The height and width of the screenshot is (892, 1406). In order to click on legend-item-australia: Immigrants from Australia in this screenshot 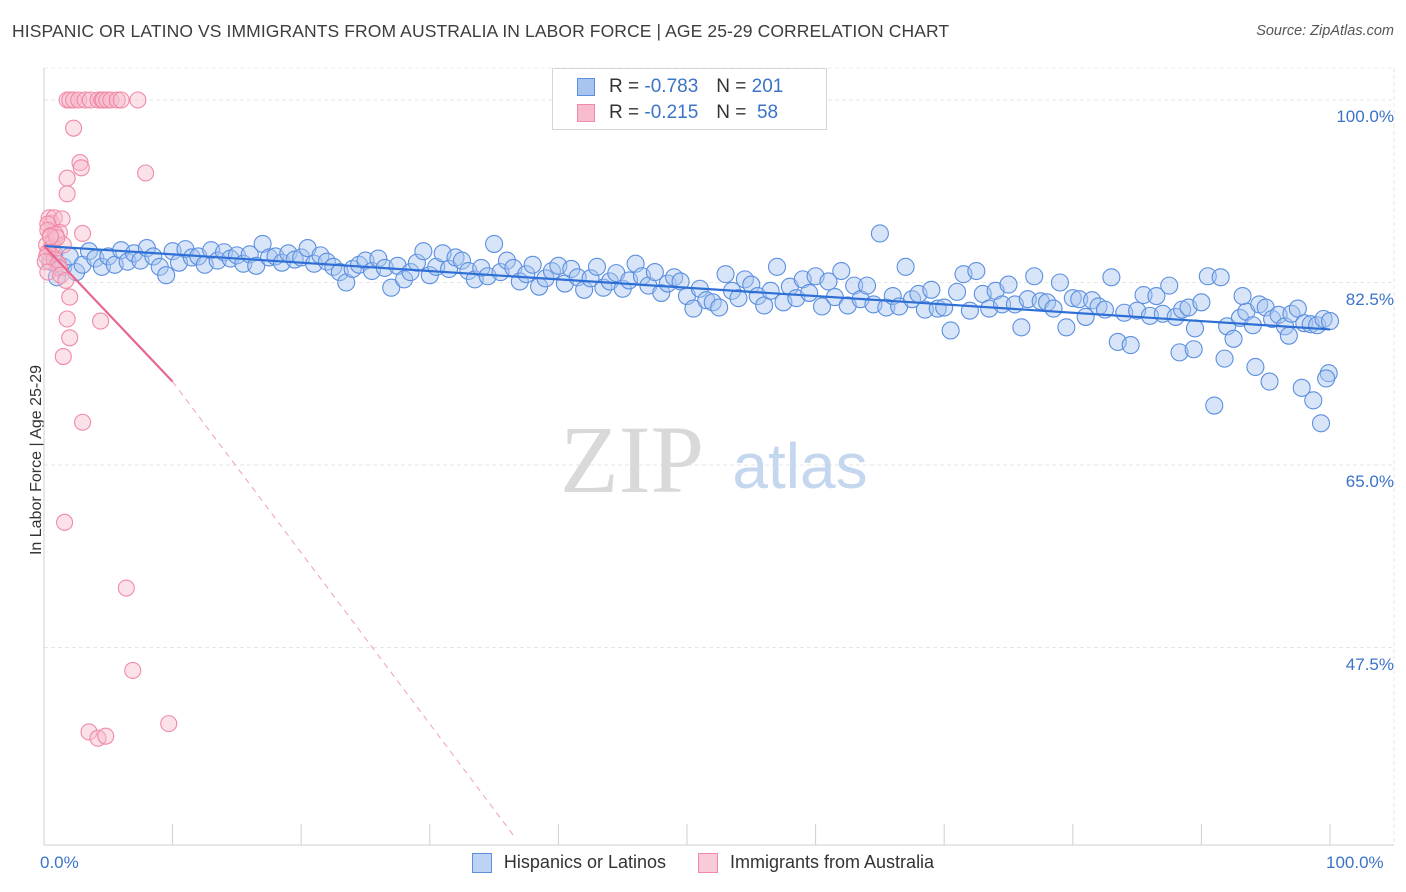, I will do `click(816, 862)`.